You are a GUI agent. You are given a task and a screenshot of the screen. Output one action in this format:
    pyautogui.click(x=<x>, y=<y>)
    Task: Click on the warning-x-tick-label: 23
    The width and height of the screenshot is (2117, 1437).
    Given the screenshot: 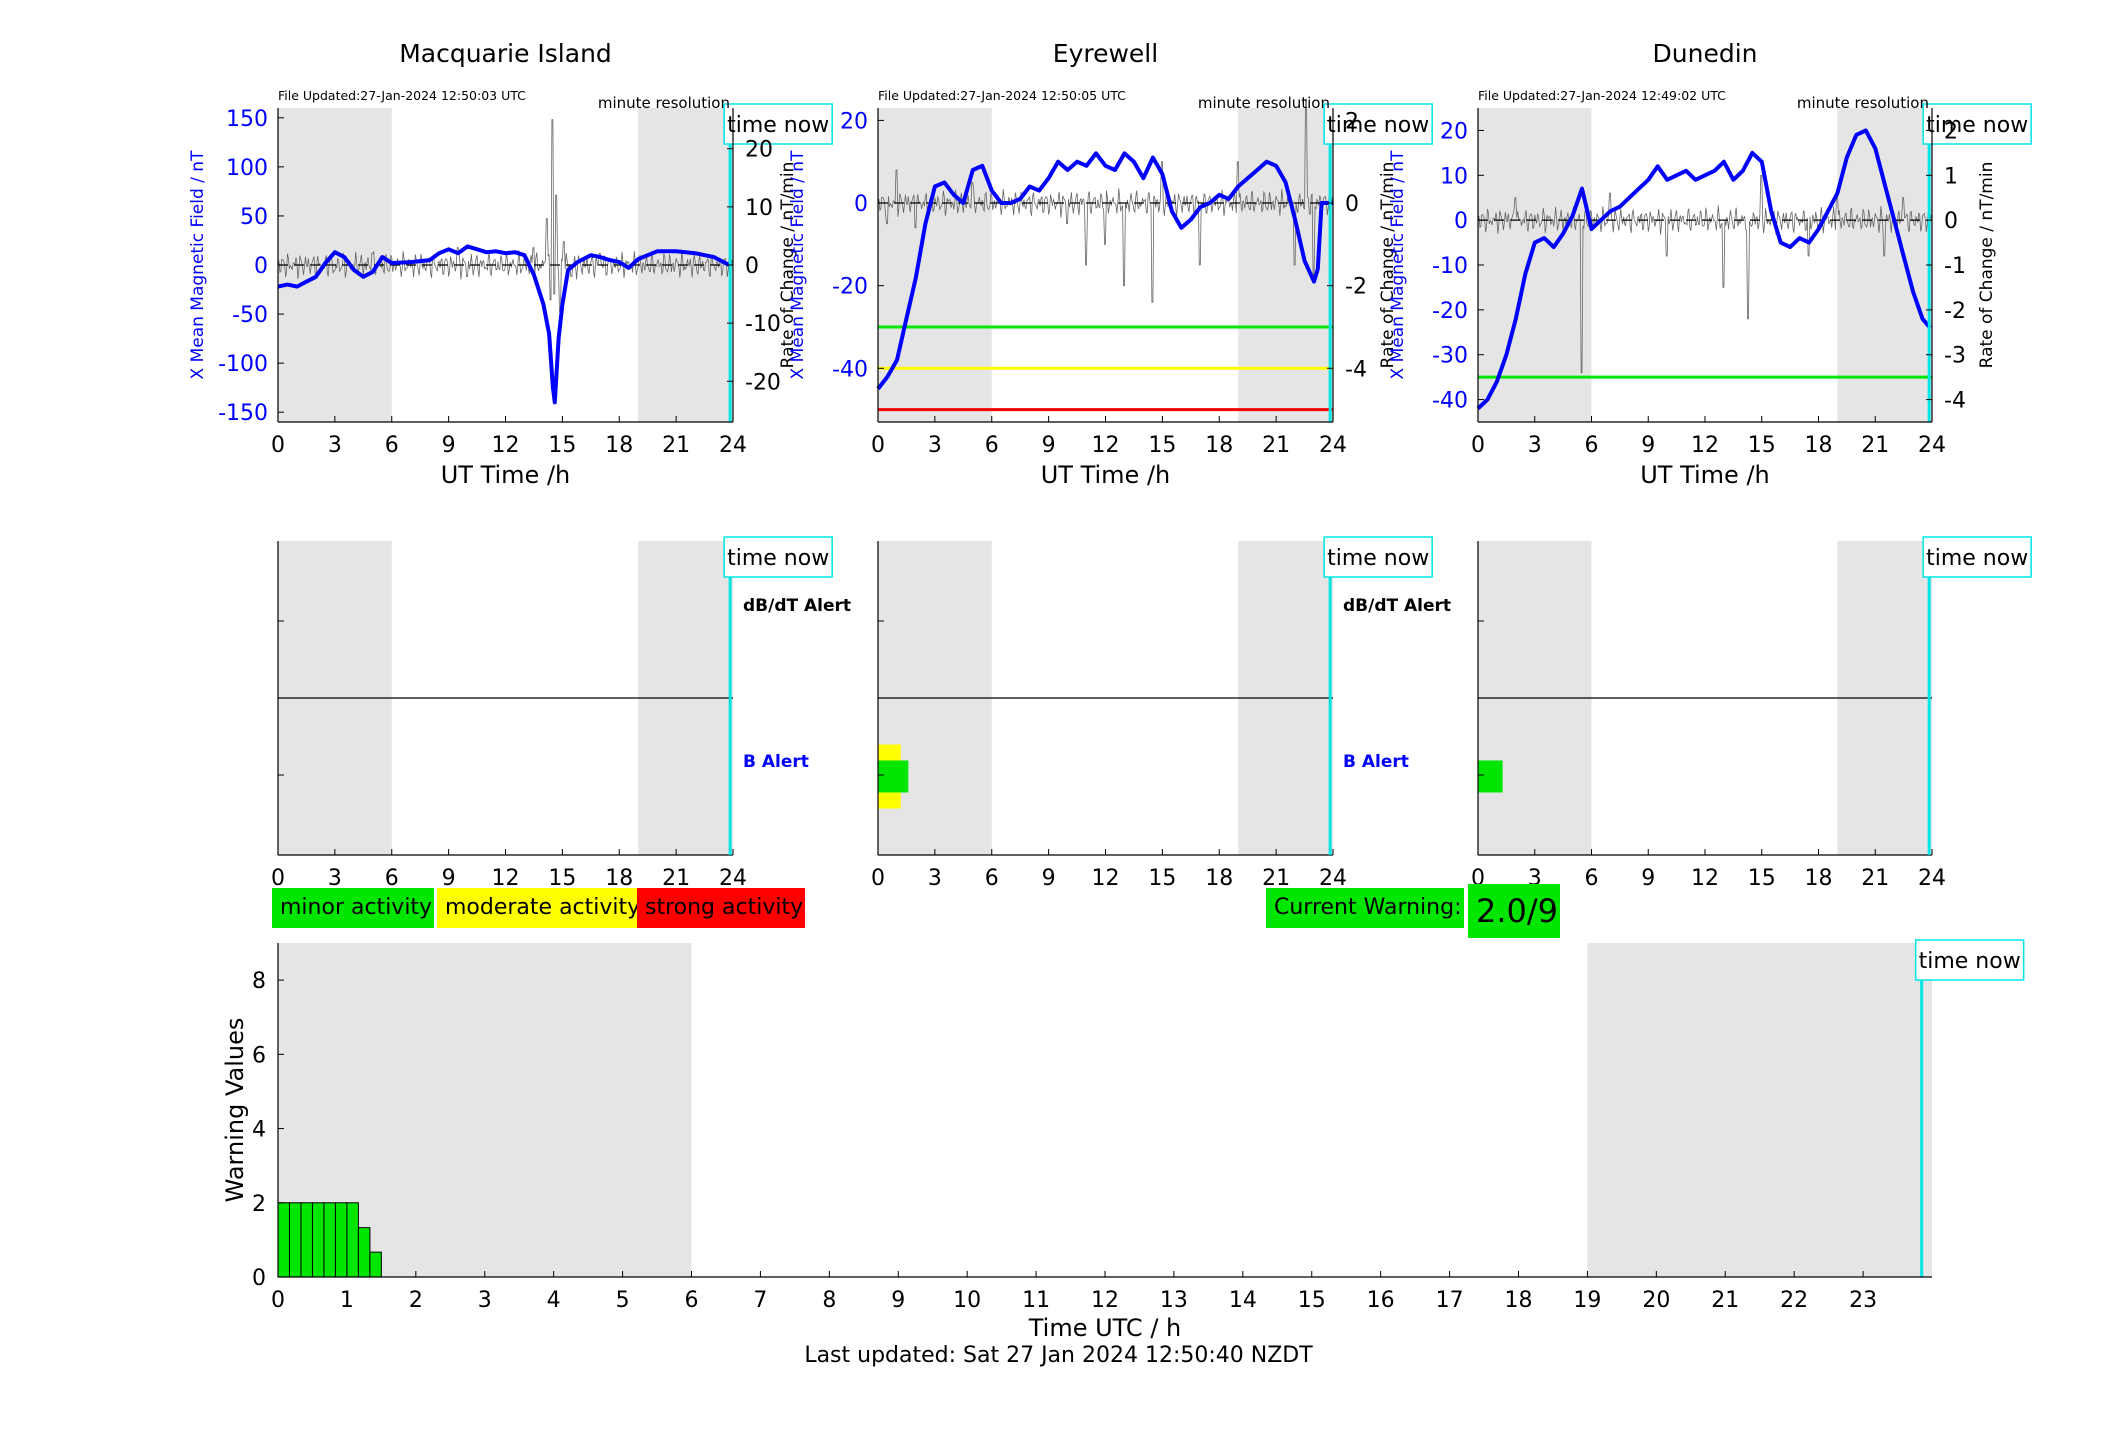 What is the action you would take?
    pyautogui.click(x=1863, y=1300)
    